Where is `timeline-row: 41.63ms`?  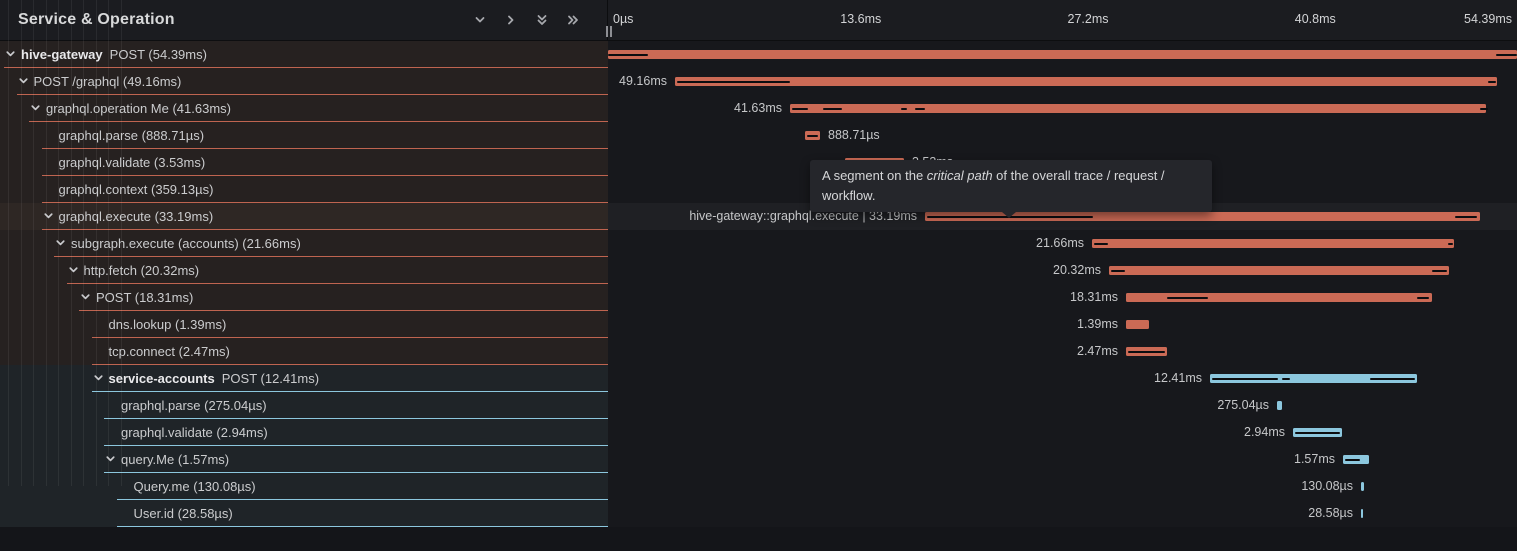 timeline-row: 41.63ms is located at coordinates (1062, 108).